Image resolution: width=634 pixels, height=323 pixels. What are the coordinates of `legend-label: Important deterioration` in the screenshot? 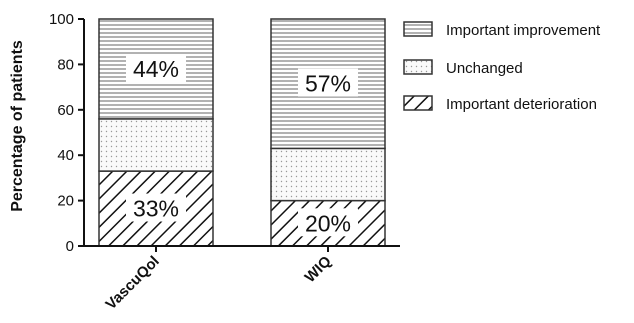 It's located at (521, 104).